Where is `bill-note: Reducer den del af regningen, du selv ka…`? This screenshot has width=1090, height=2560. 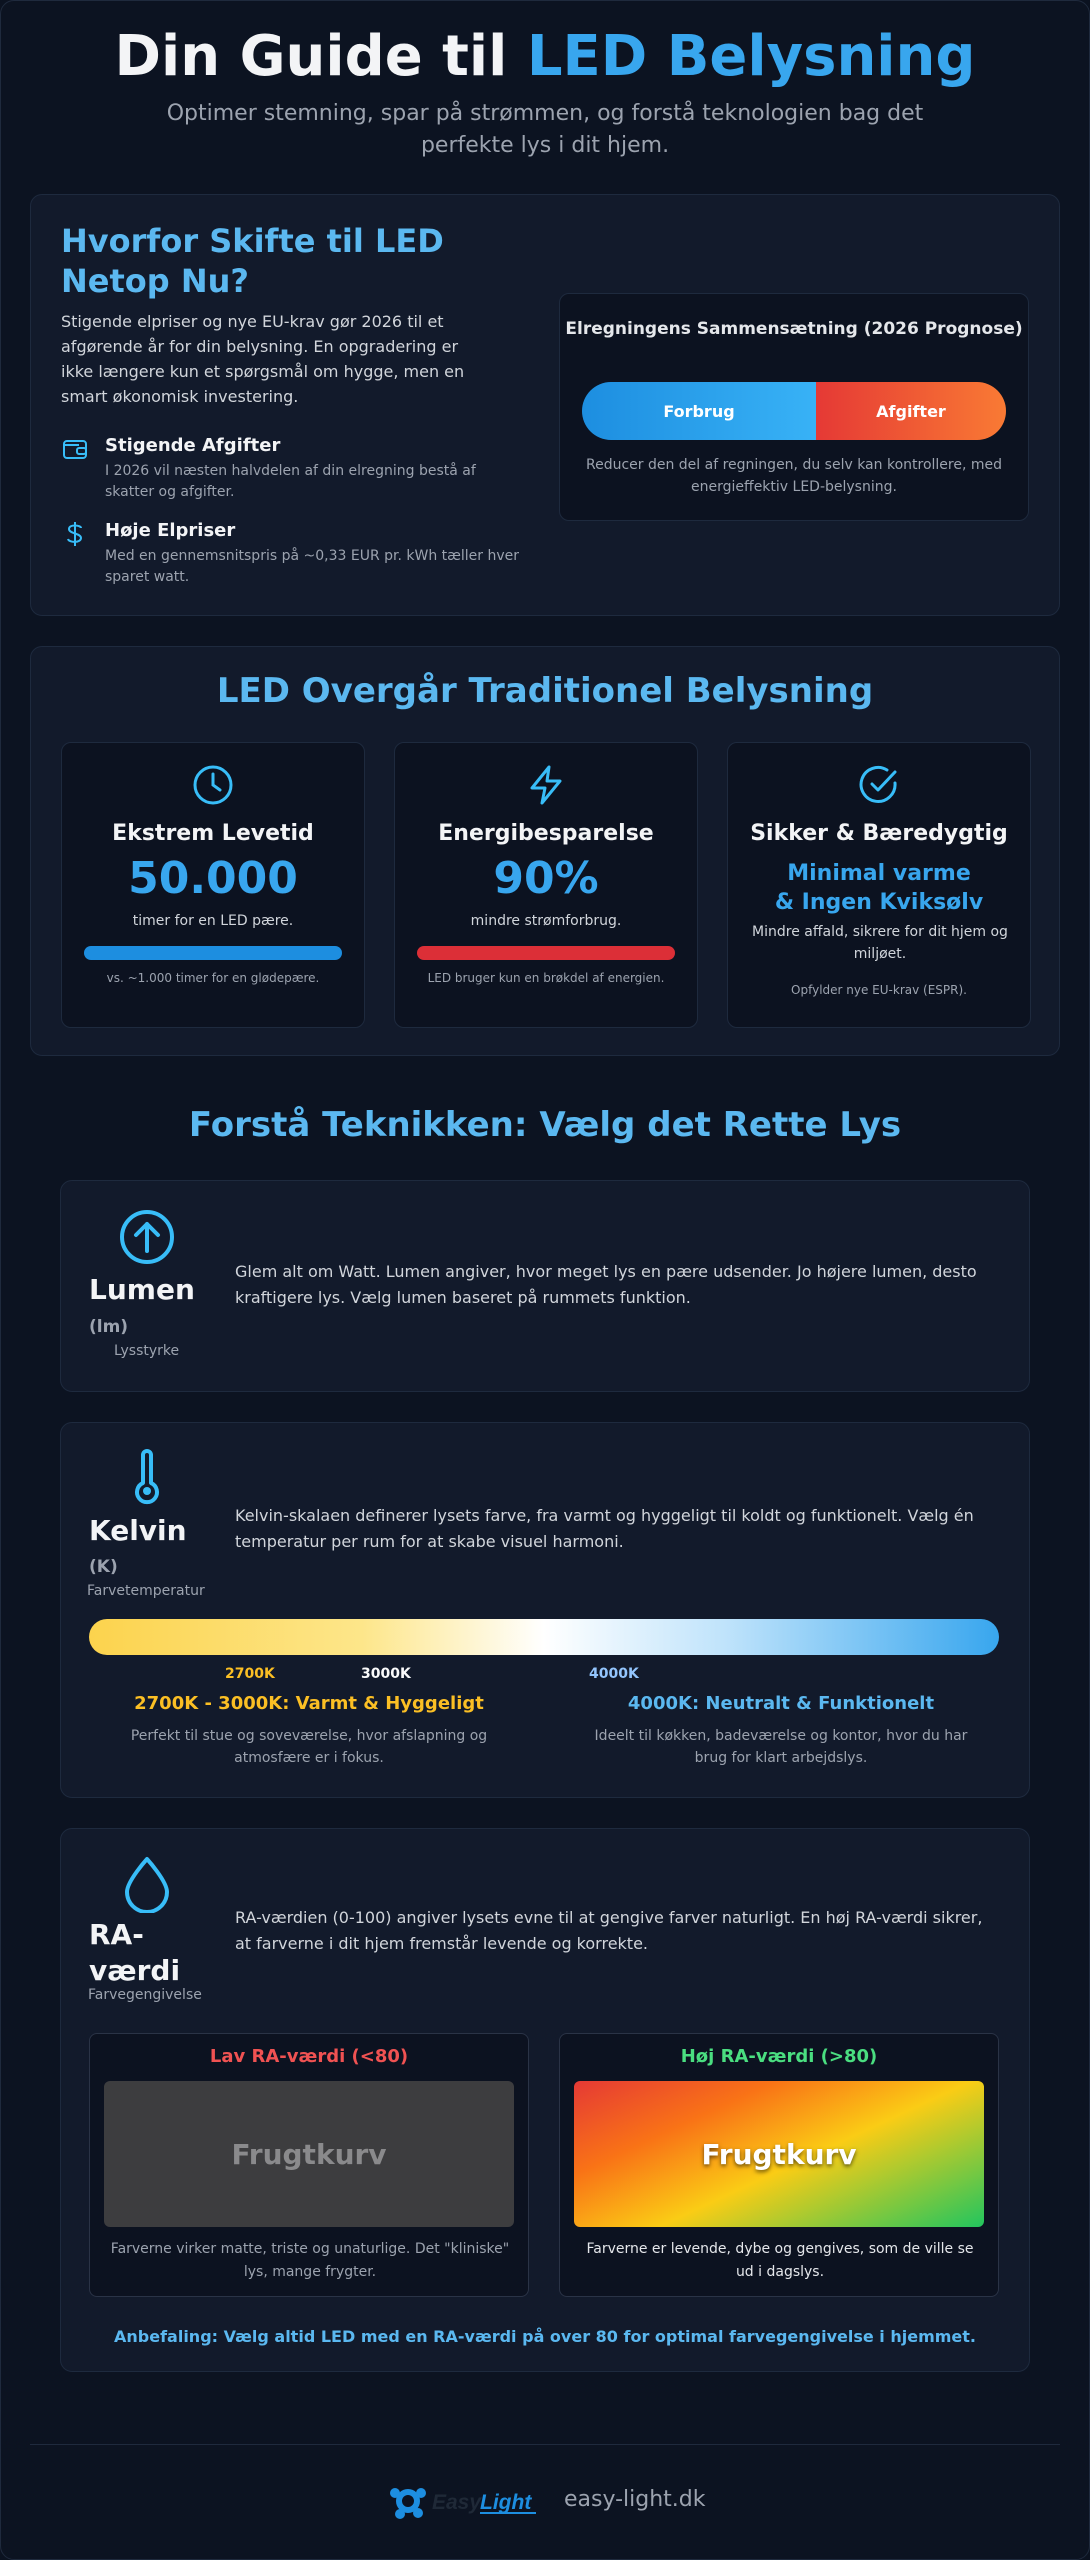 bill-note: Reducer den del af regningen, du selv ka… is located at coordinates (793, 476).